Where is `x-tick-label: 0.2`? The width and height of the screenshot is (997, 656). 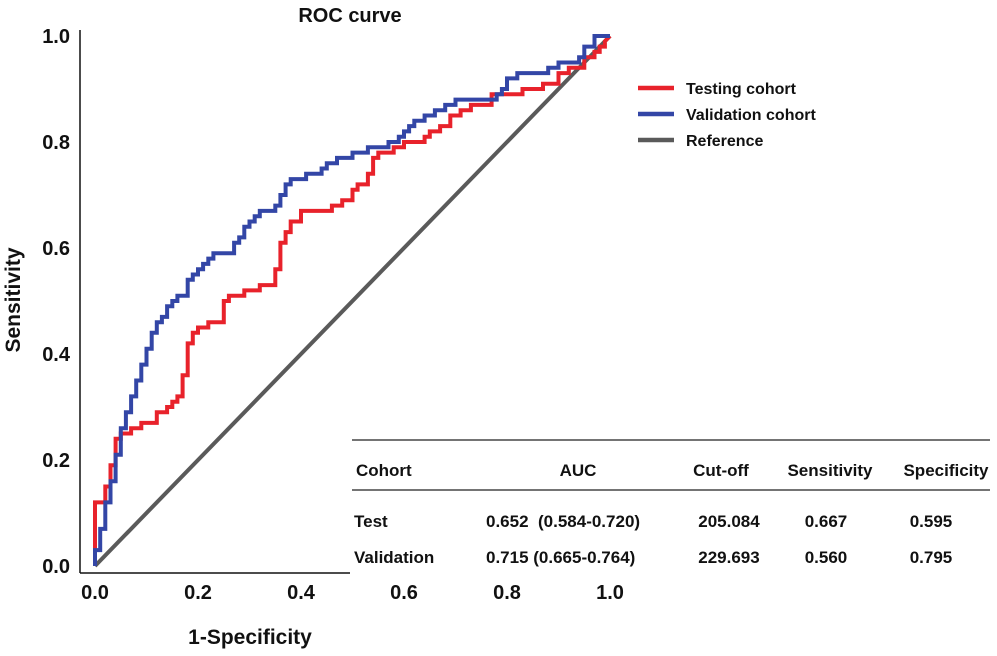
x-tick-label: 0.2 is located at coordinates (198, 593).